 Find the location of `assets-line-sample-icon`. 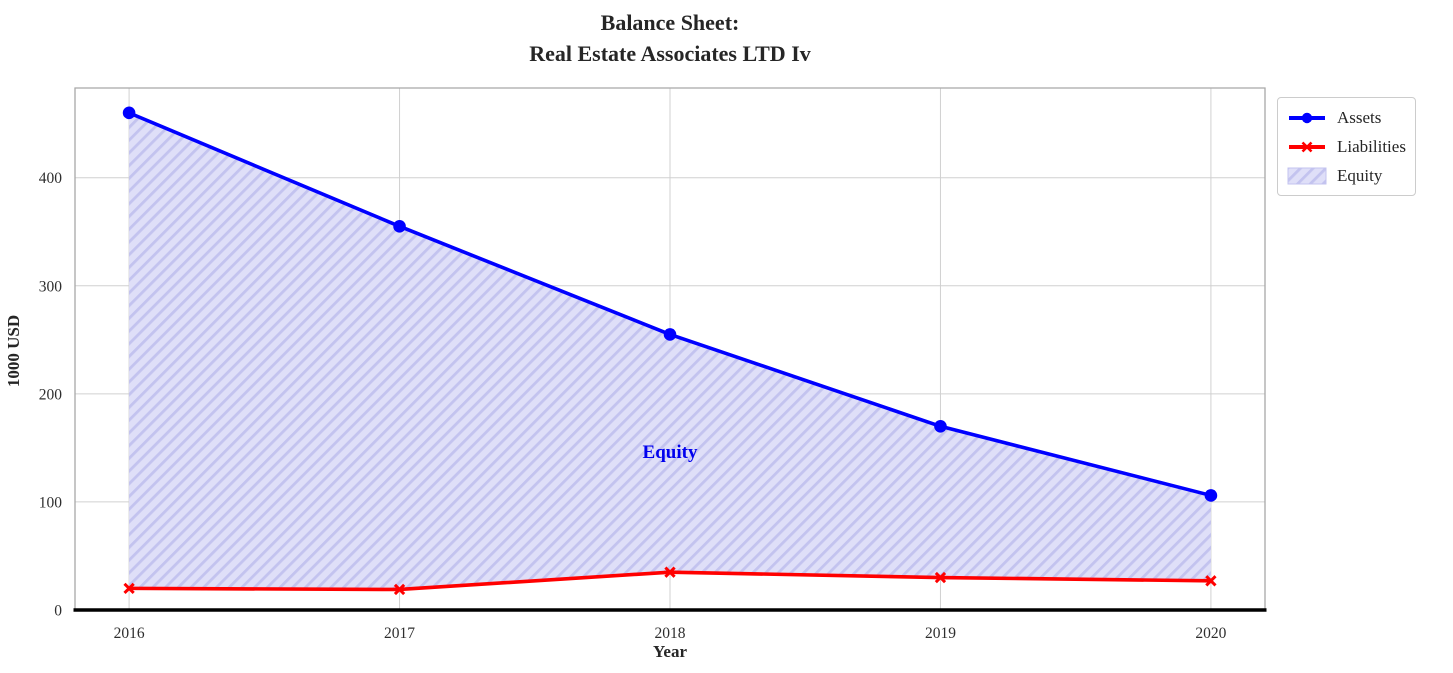

assets-line-sample-icon is located at coordinates (1307, 117).